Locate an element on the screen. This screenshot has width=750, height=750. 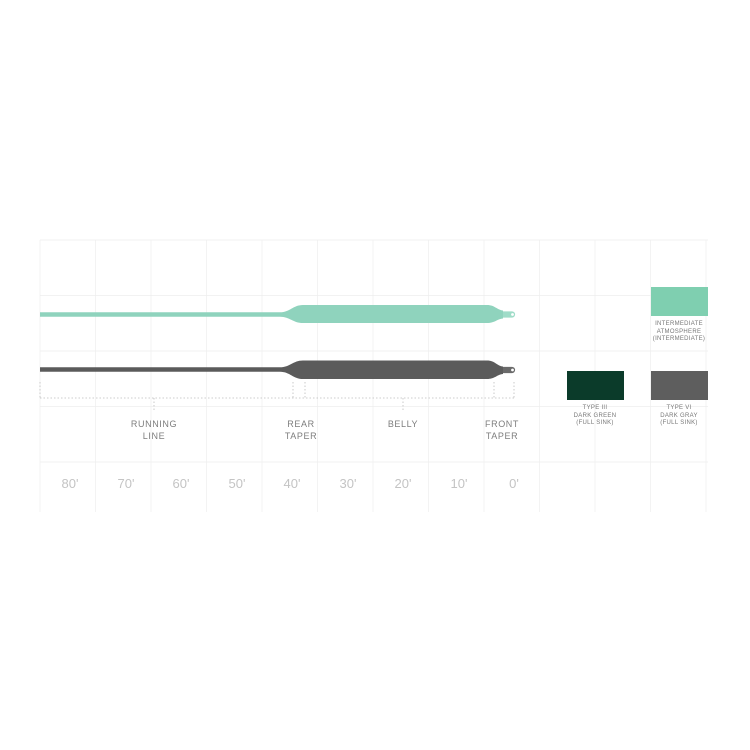
length-tick: 80' is located at coordinates (70, 483).